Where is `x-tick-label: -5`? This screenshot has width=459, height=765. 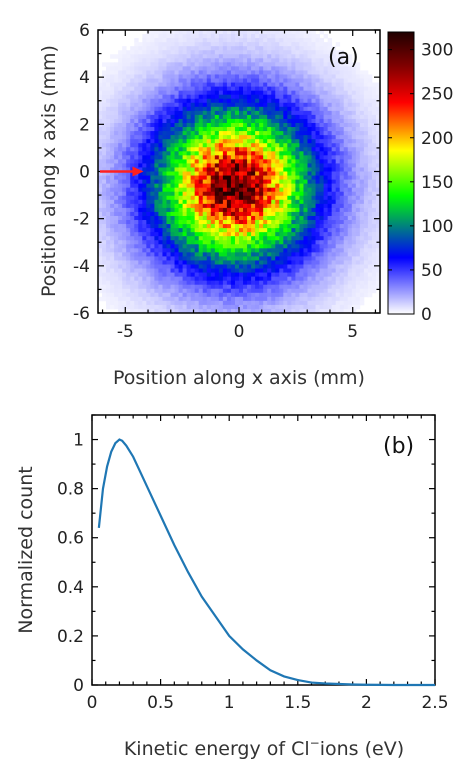 x-tick-label: -5 is located at coordinates (125, 332).